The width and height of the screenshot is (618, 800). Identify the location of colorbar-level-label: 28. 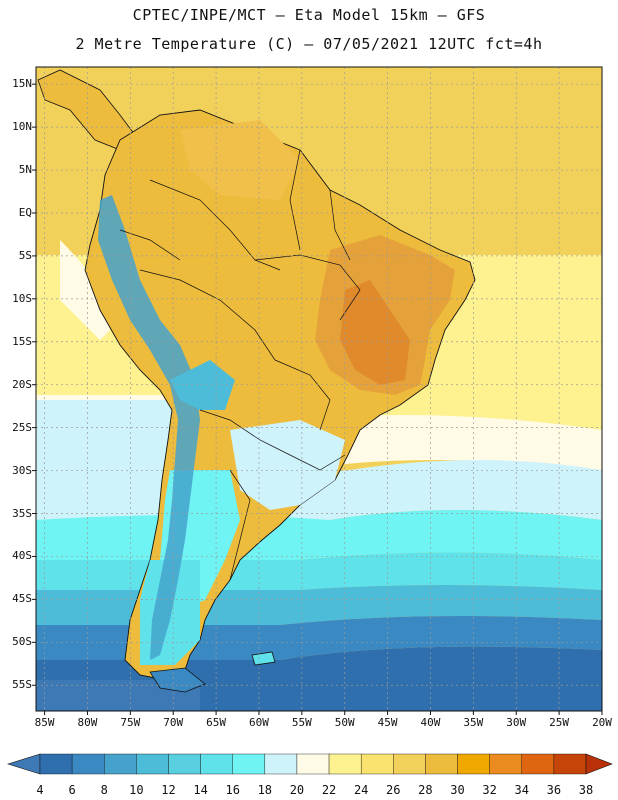
(425, 790).